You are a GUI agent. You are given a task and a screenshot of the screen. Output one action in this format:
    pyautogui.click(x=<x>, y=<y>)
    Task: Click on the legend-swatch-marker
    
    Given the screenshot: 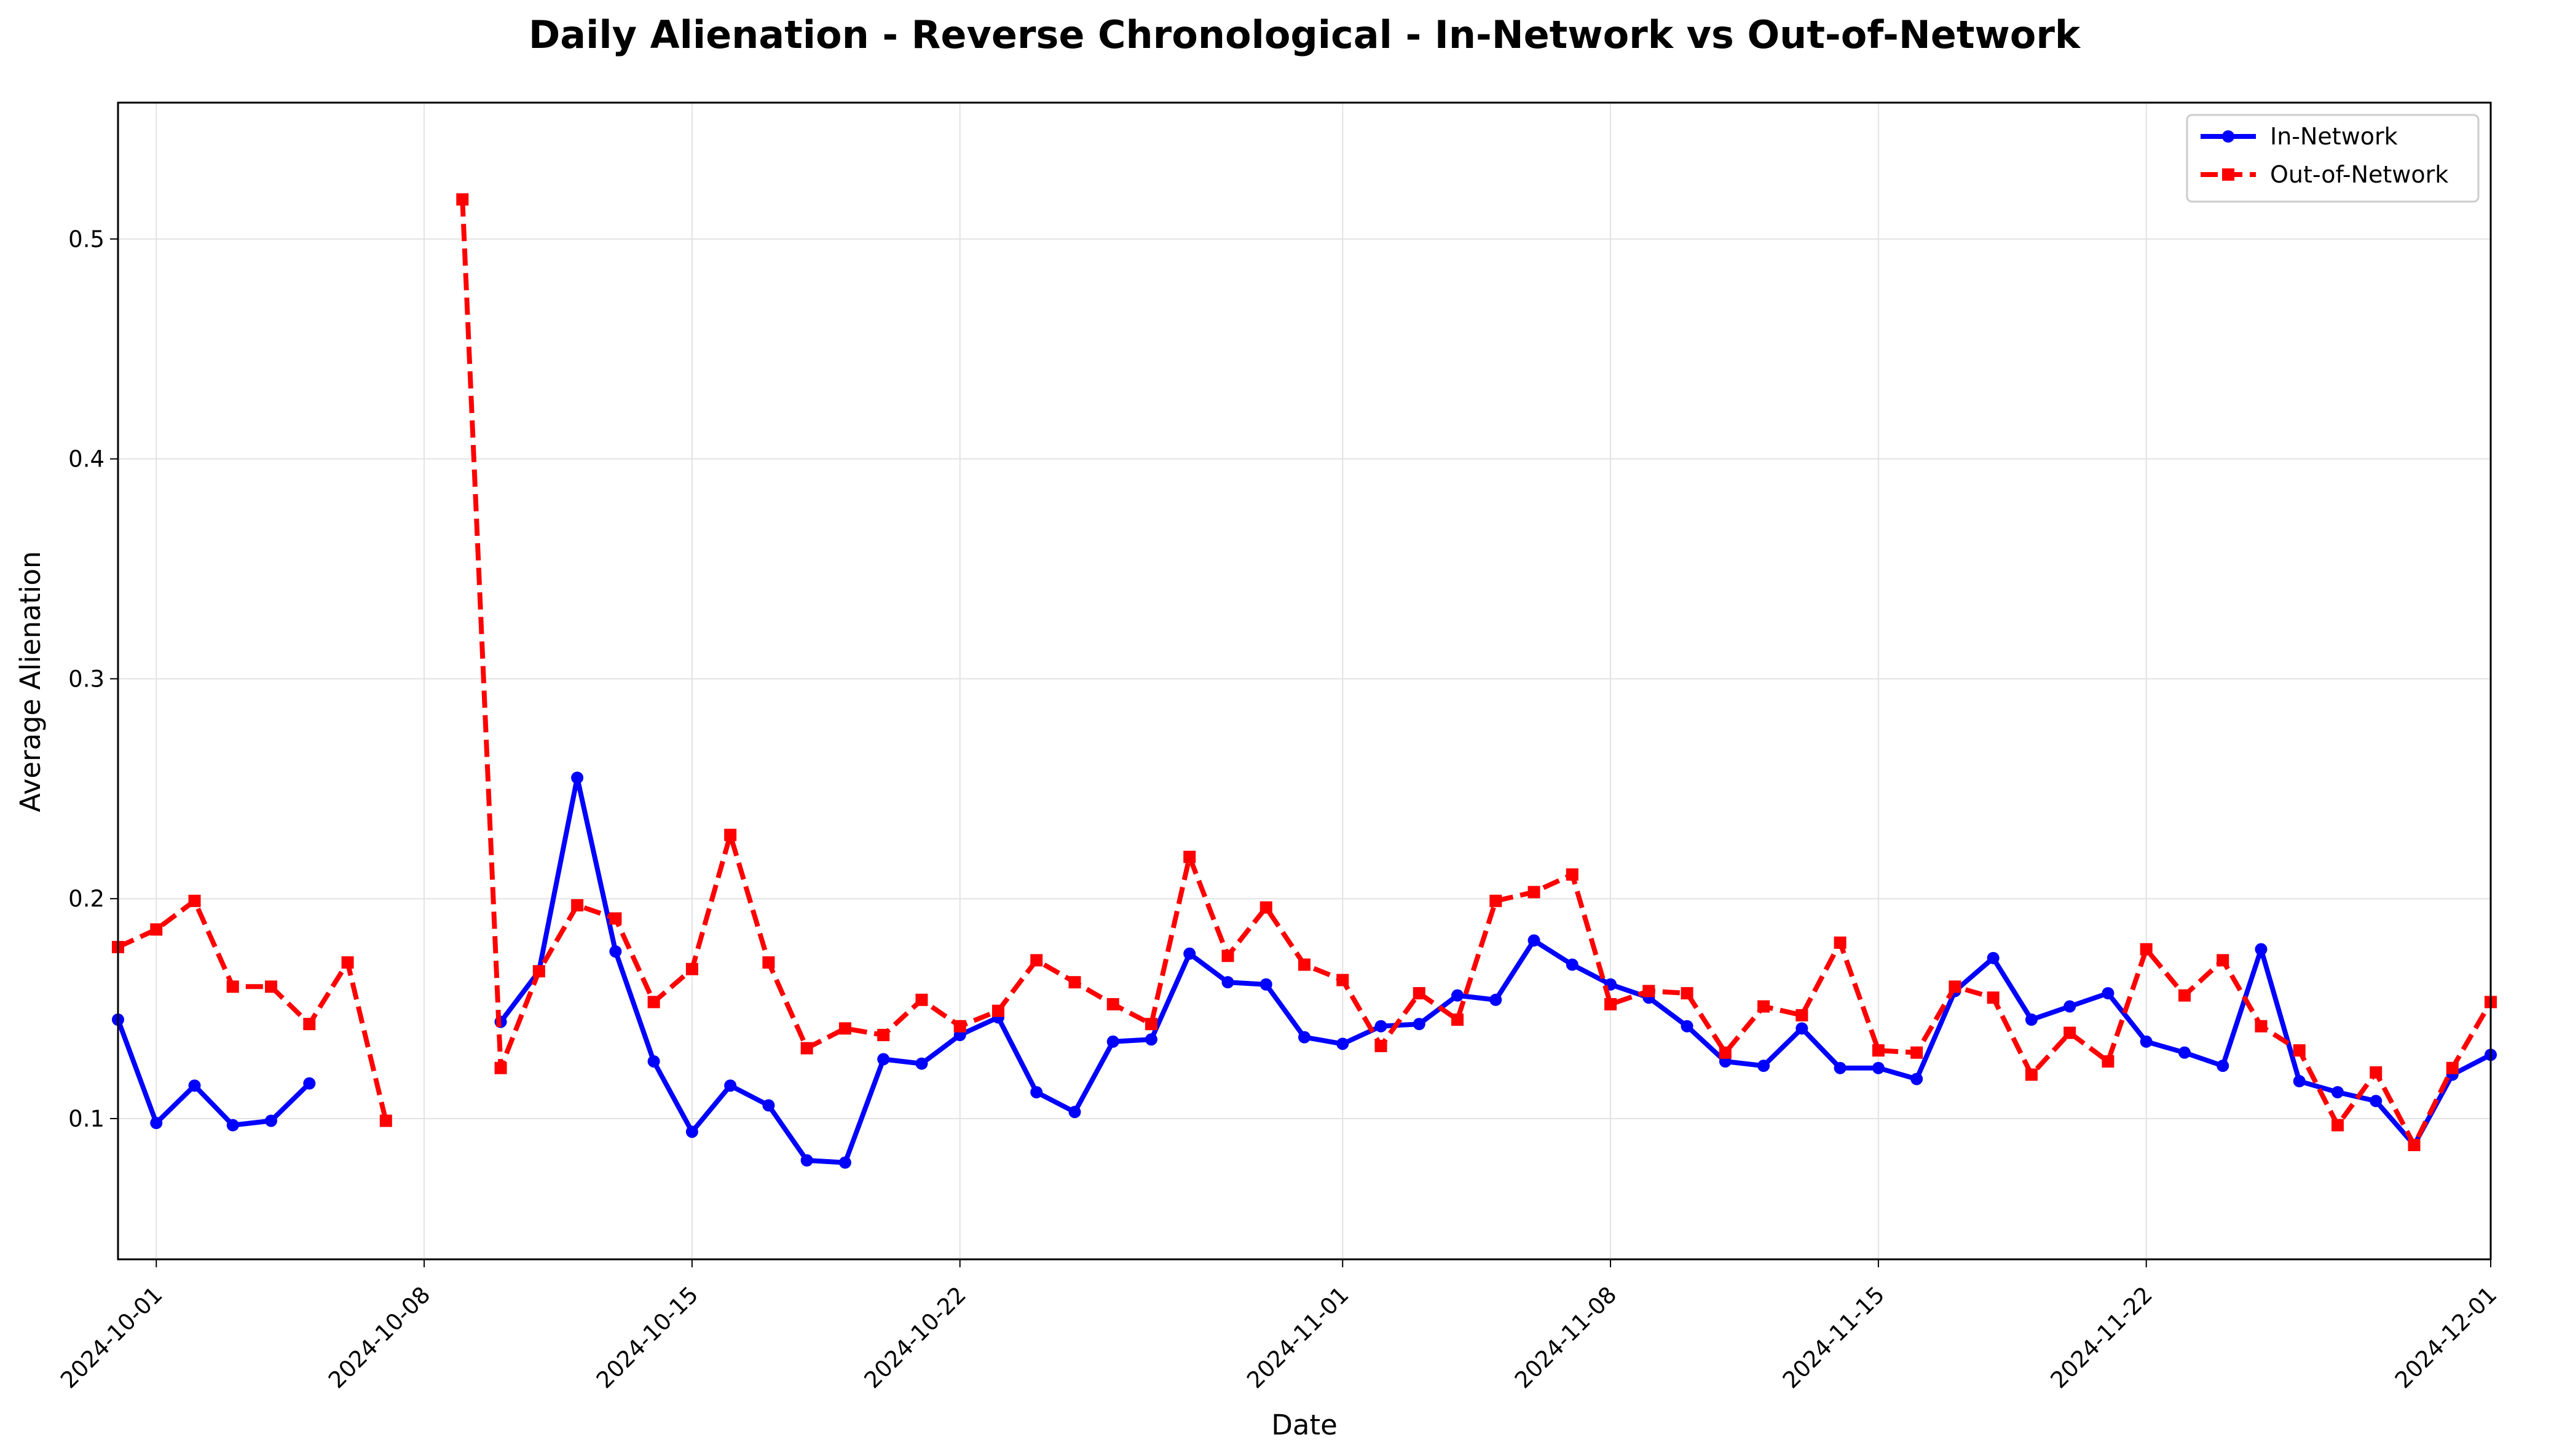 What is the action you would take?
    pyautogui.click(x=2228, y=136)
    